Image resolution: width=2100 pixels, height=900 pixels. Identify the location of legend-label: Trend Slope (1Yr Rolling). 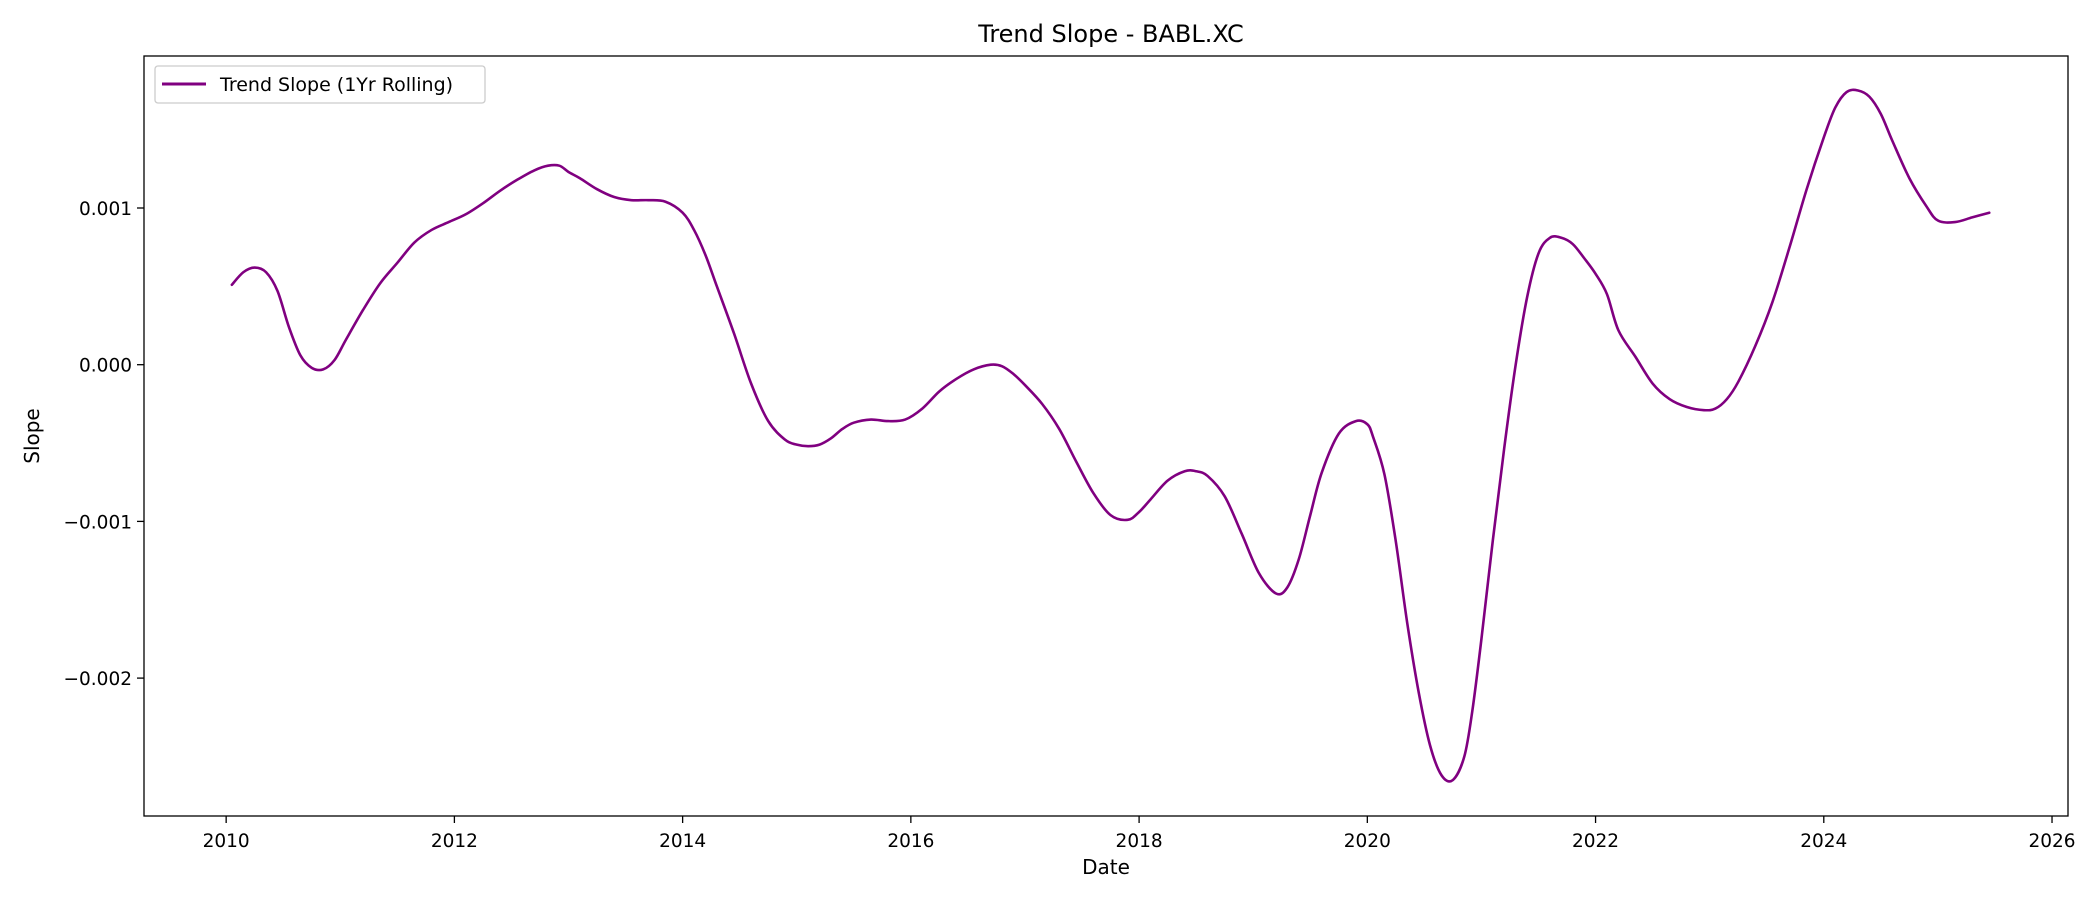
(336, 85).